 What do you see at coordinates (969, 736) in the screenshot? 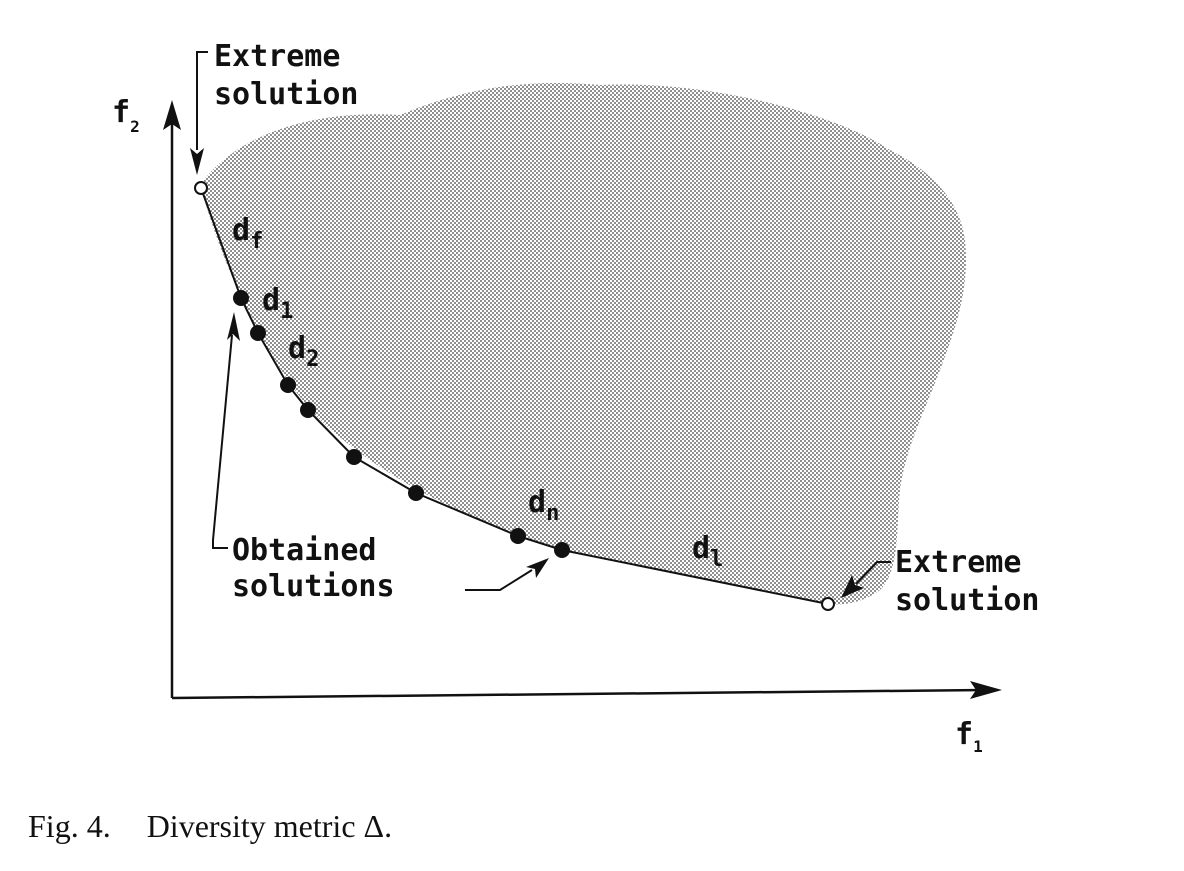
I see `x-axis-label: f1` at bounding box center [969, 736].